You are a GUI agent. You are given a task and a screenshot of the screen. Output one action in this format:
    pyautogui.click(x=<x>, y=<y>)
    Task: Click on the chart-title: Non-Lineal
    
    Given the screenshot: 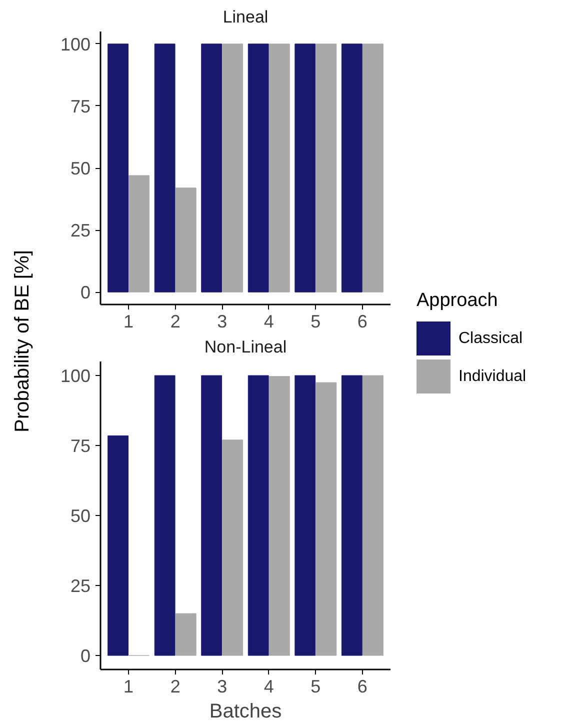 What is the action you would take?
    pyautogui.click(x=245, y=347)
    